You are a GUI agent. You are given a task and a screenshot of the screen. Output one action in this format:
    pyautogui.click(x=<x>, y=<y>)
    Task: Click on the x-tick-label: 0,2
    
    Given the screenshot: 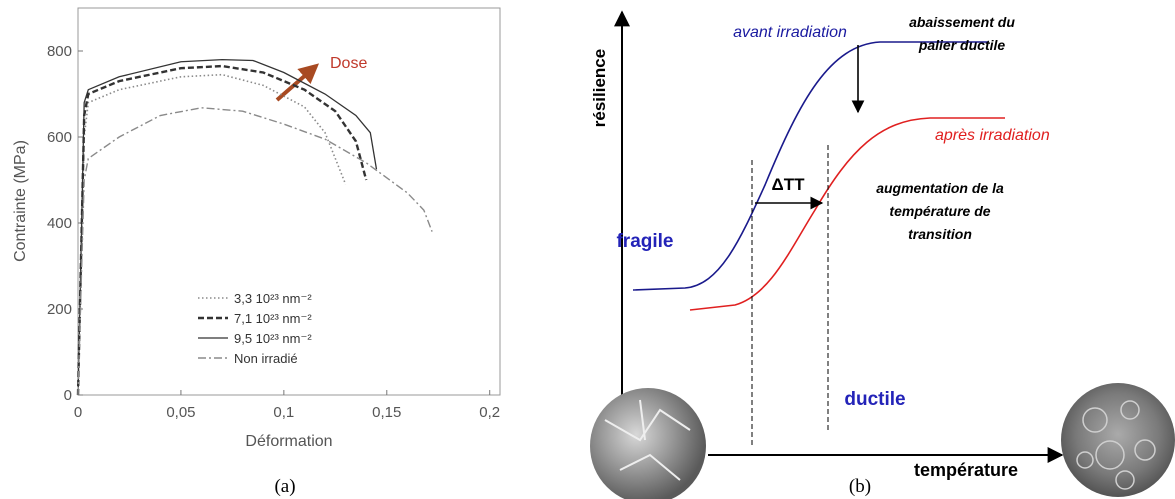 What is the action you would take?
    pyautogui.click(x=489, y=412)
    